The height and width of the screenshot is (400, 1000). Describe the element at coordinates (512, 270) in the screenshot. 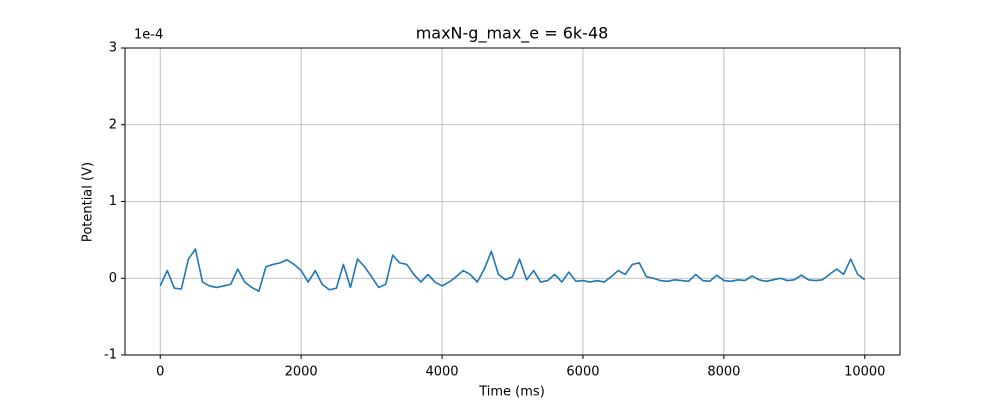

I see `data-line` at that location.